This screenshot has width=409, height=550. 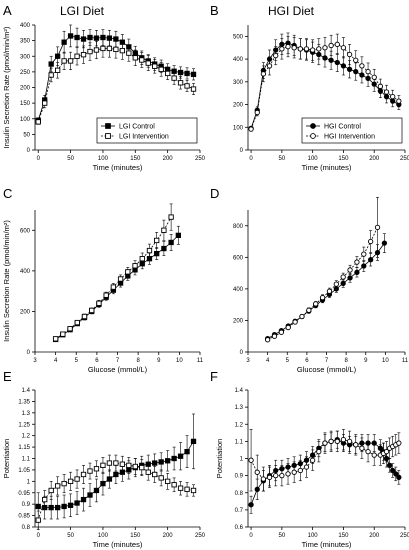 What do you see at coordinates (242, 353) in the screenshot?
I see `y-tick-label-d: 0` at bounding box center [242, 353].